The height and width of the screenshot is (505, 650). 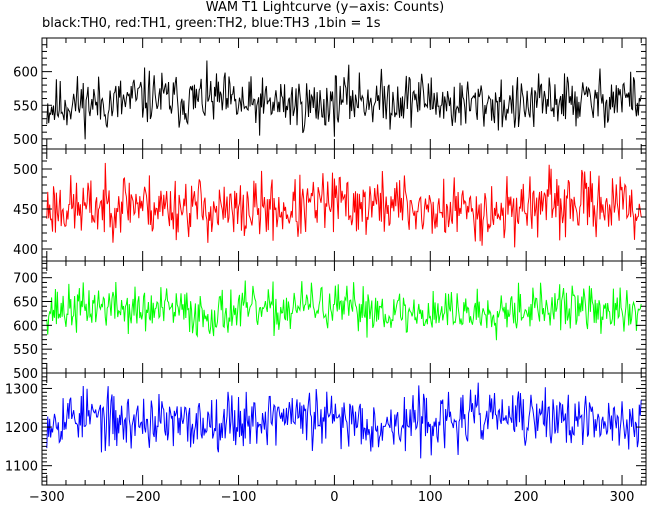 I want to click on x-tick-label: 200, so click(x=526, y=497).